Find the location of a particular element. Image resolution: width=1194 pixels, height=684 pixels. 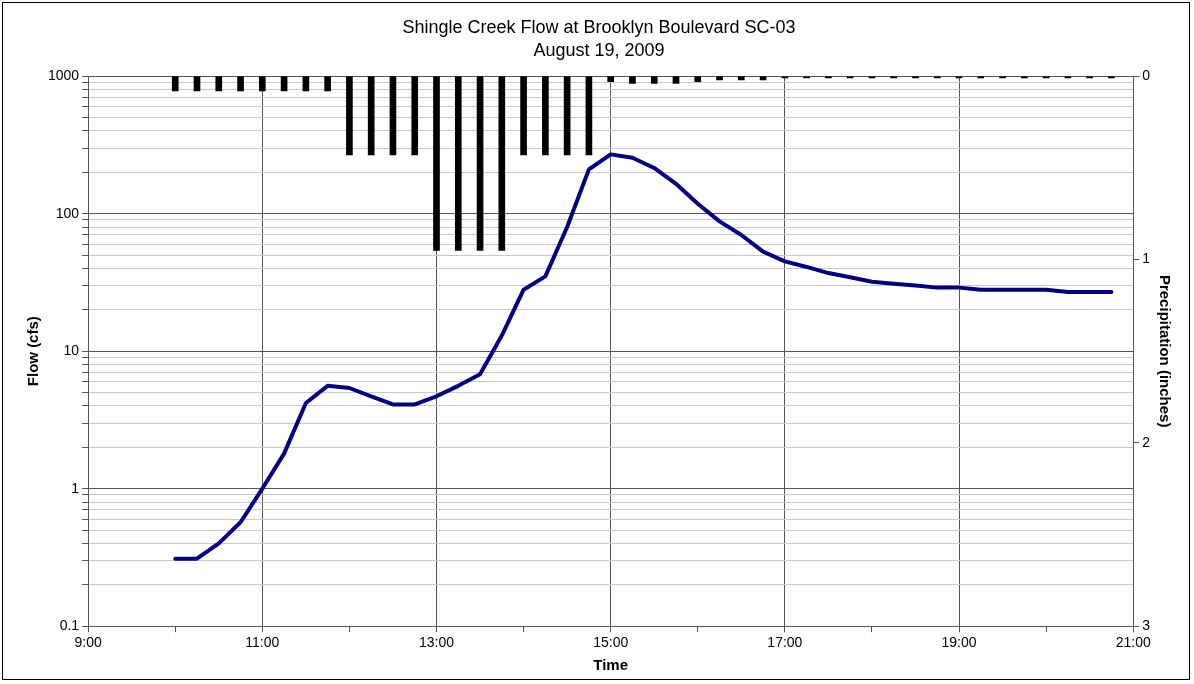

y-tick-label: 1 is located at coordinates (75, 487).